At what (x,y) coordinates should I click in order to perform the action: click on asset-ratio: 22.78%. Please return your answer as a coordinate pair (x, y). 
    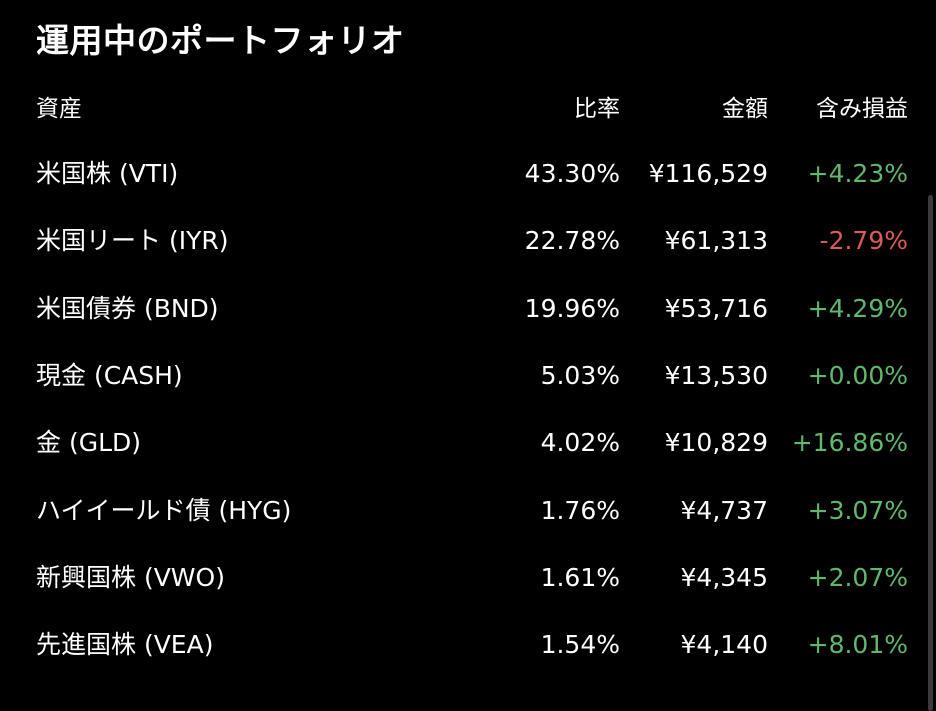
    Looking at the image, I should click on (572, 240).